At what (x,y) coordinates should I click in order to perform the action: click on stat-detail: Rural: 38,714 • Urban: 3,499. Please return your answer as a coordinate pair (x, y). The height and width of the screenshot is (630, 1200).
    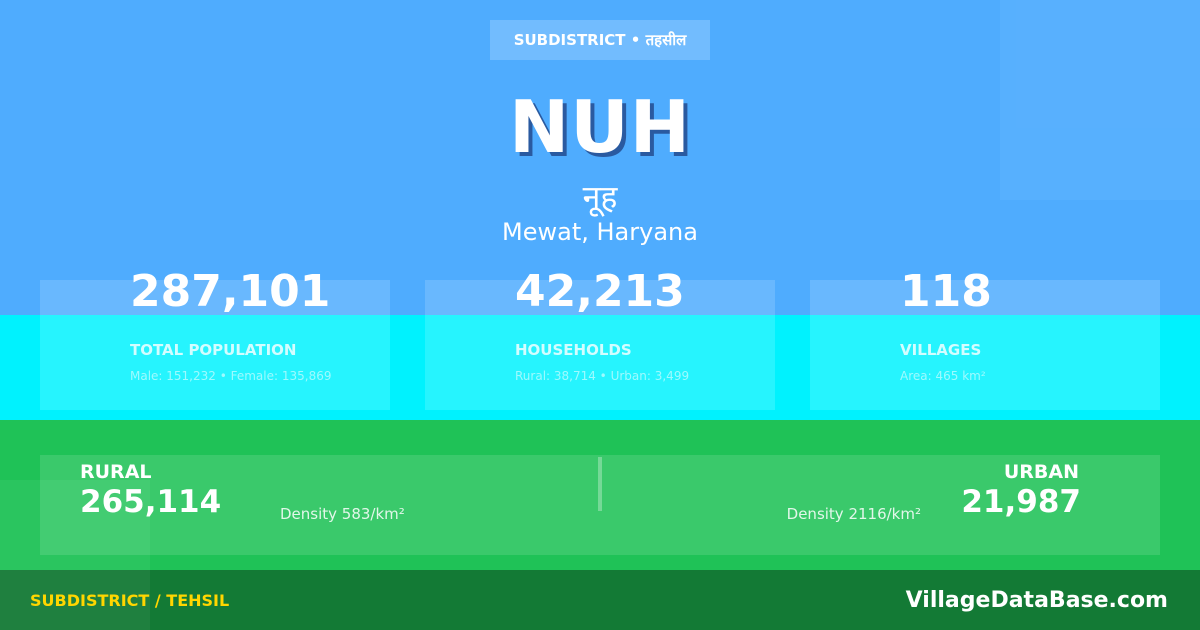
    Looking at the image, I should click on (602, 376).